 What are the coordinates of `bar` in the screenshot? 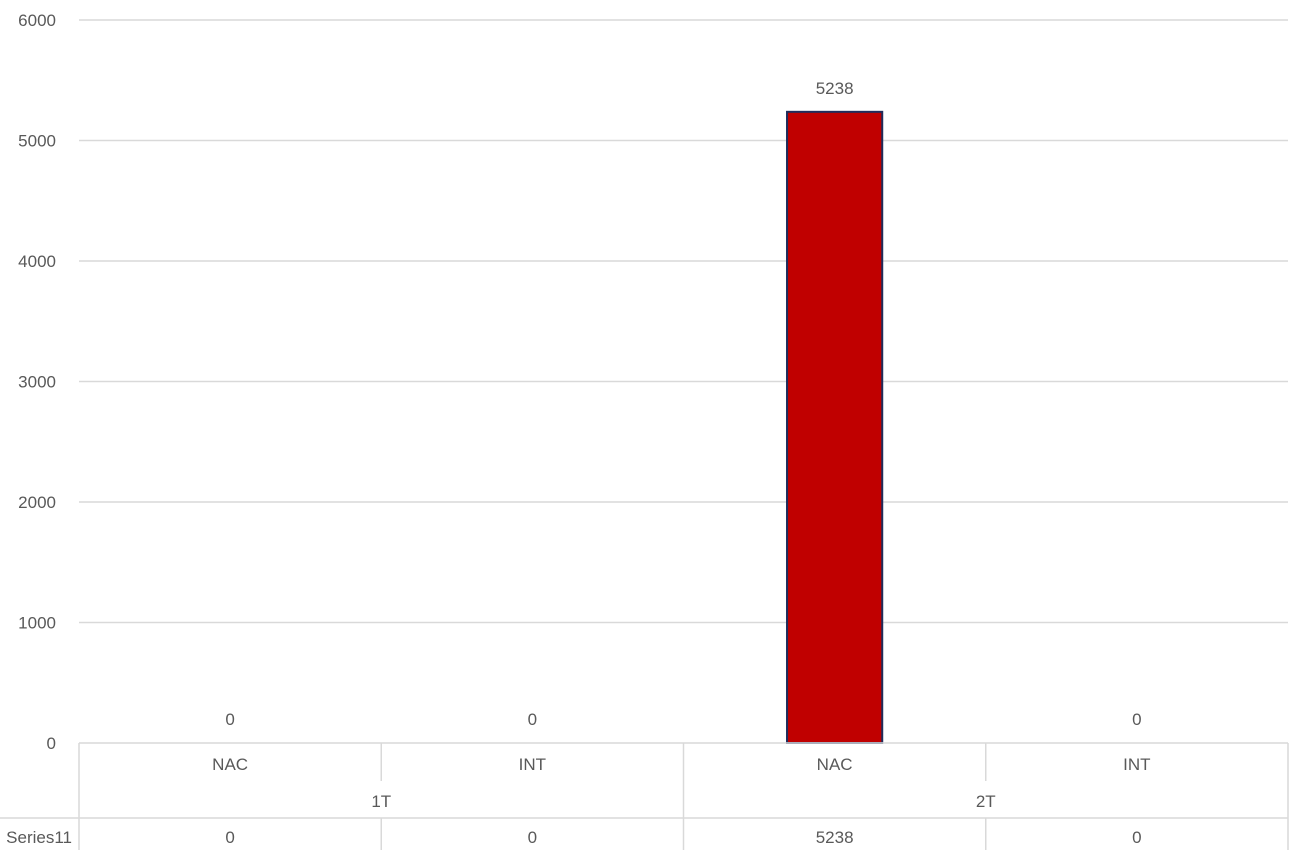 It's located at (835, 427).